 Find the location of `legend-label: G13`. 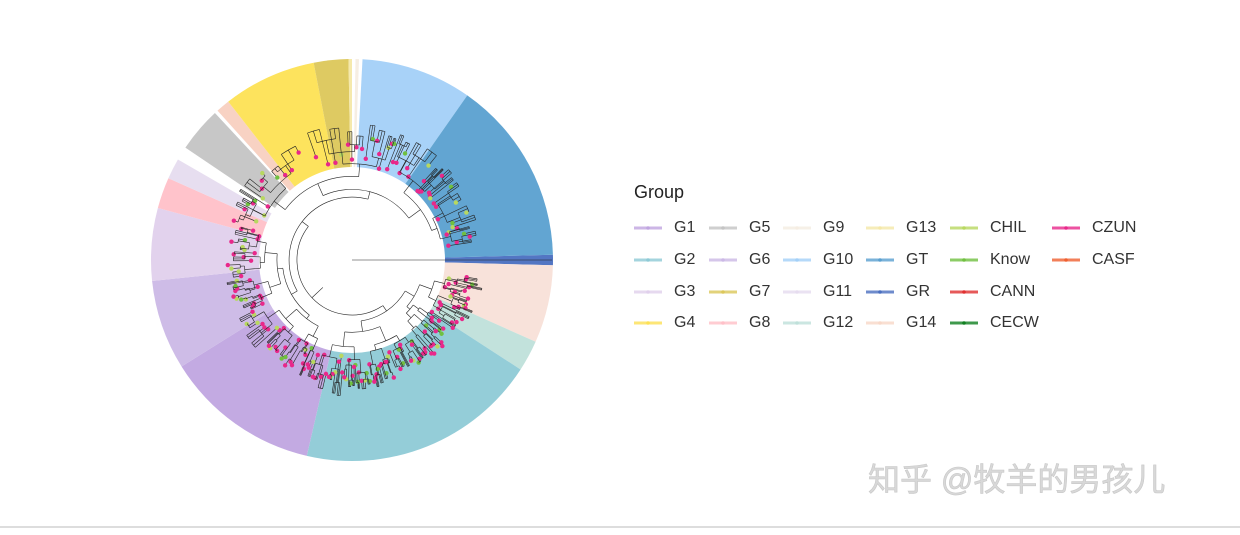

legend-label: G13 is located at coordinates (921, 227).